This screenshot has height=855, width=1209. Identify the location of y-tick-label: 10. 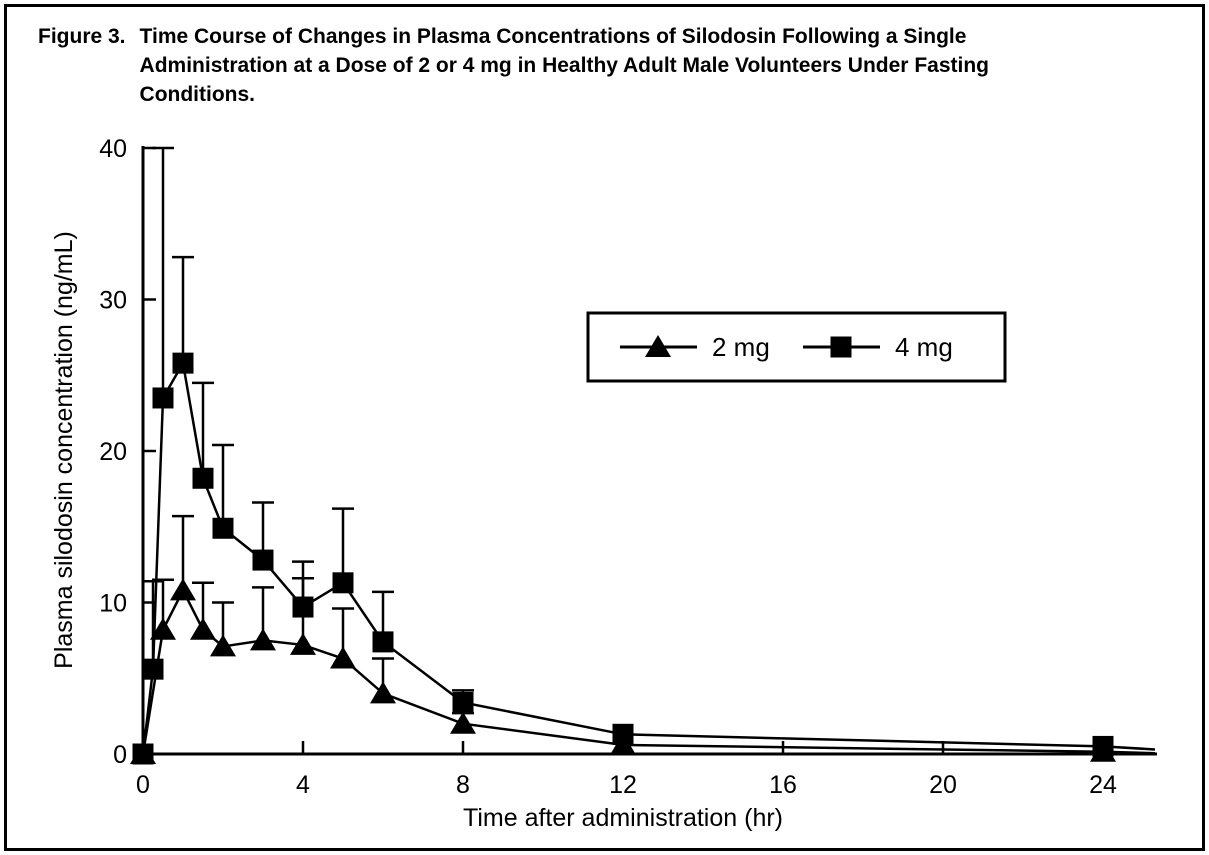
(113, 604).